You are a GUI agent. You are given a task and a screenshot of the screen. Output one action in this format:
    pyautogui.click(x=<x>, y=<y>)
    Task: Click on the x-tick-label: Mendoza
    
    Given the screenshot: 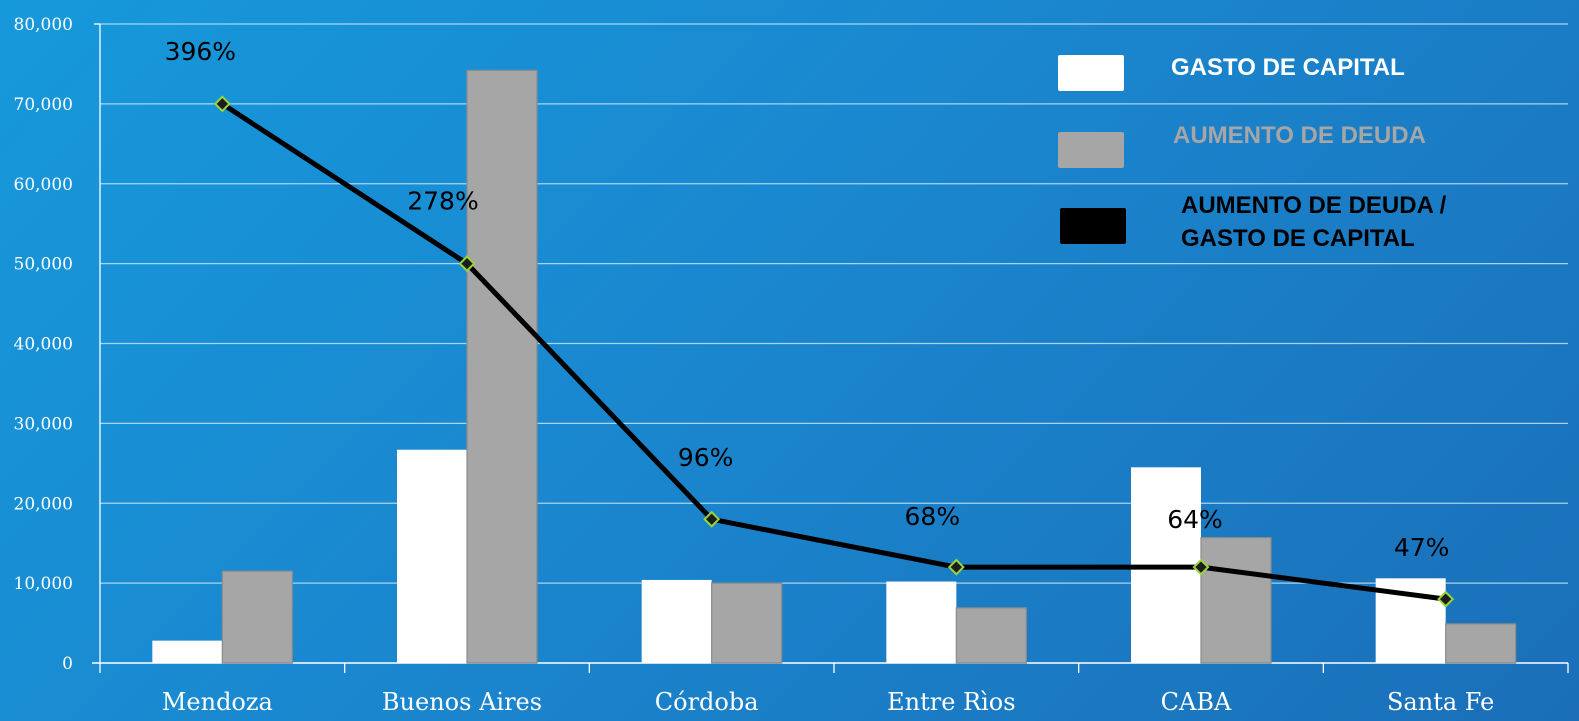 What is the action you would take?
    pyautogui.click(x=217, y=702)
    